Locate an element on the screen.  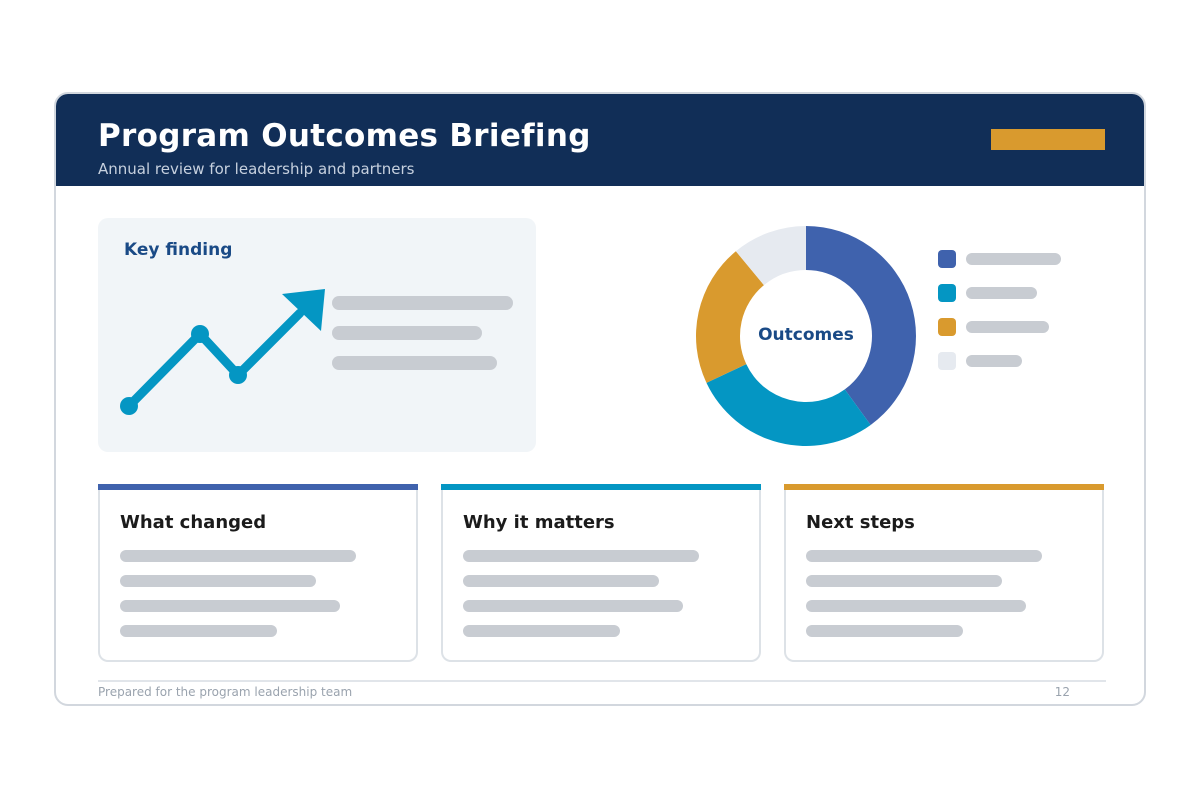
page-number: 12 is located at coordinates (1062, 692).